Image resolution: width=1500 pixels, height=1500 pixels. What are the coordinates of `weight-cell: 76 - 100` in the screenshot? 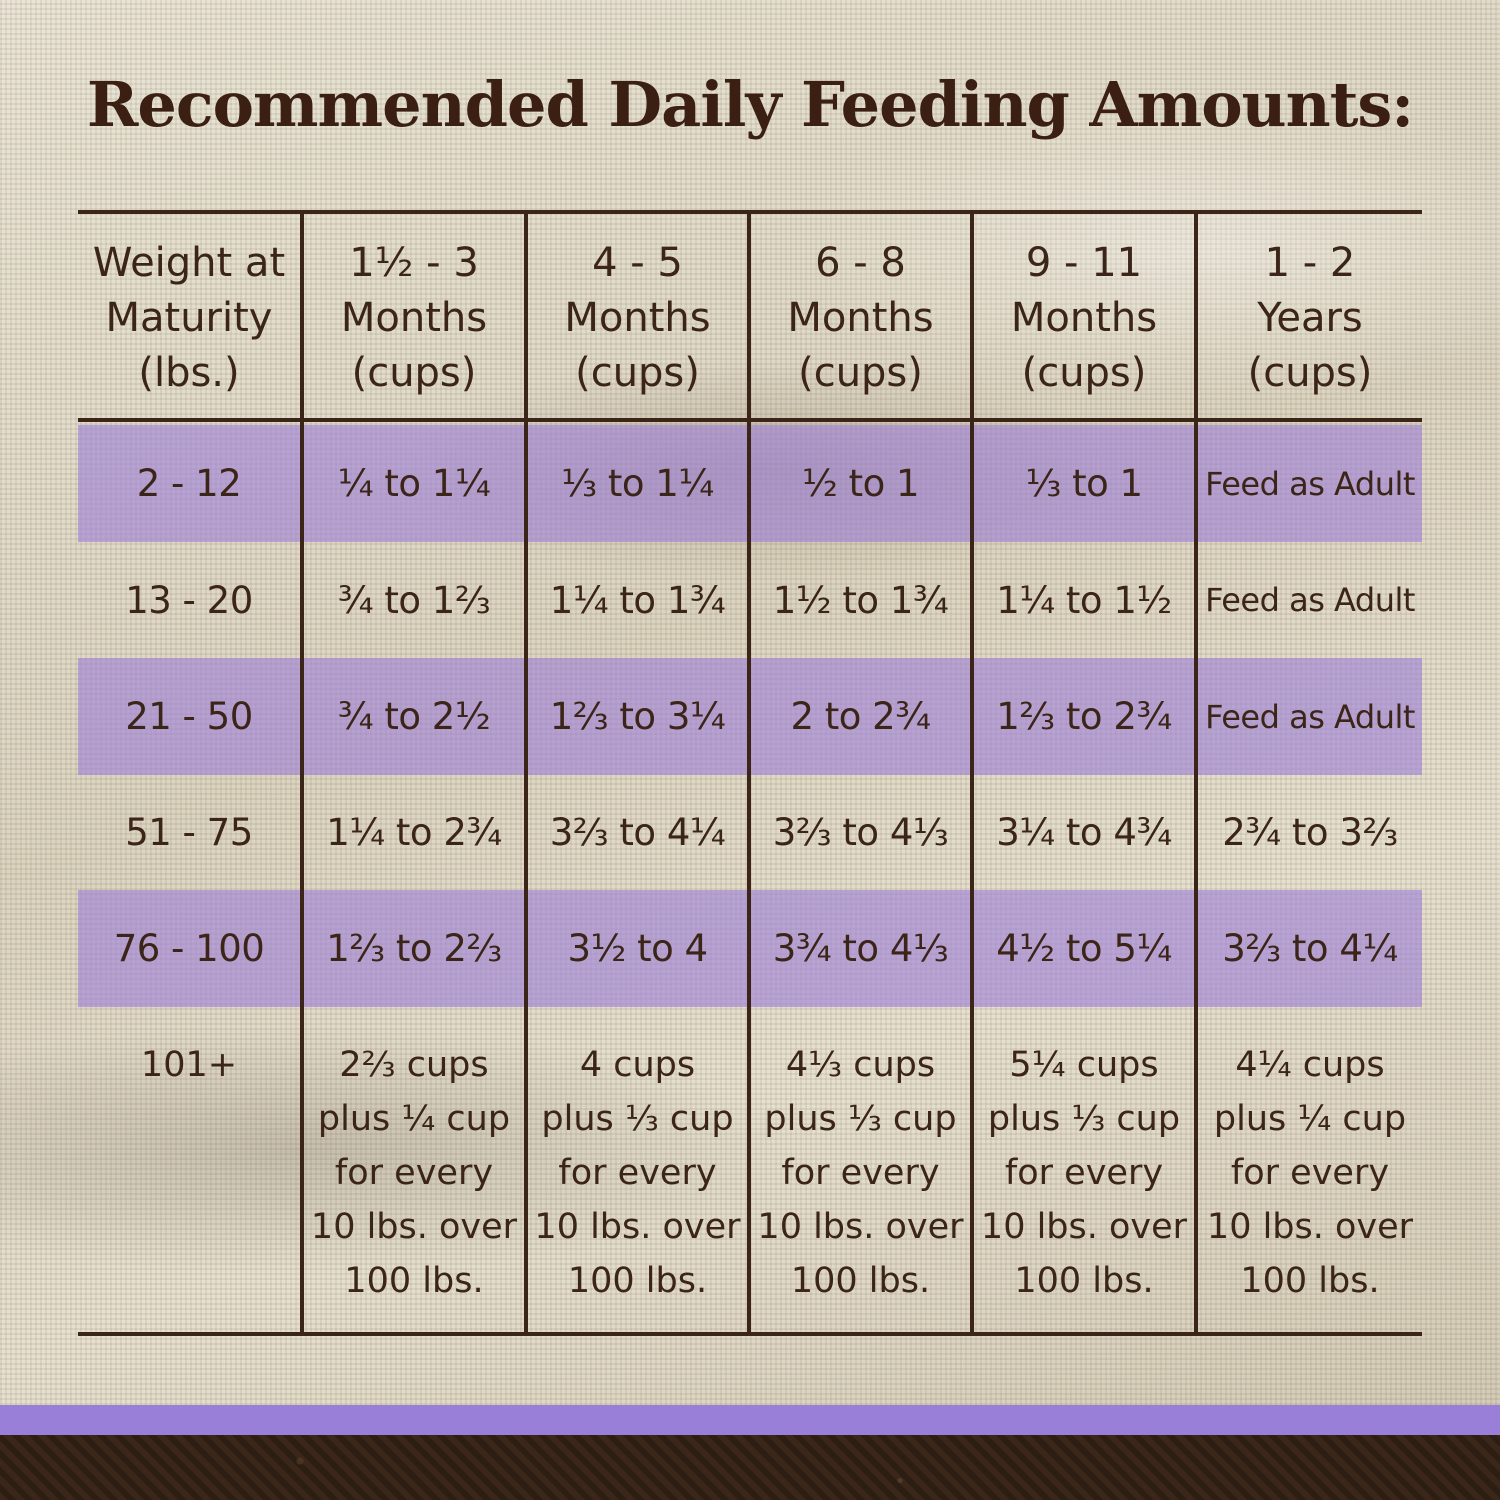 It's located at (189, 948).